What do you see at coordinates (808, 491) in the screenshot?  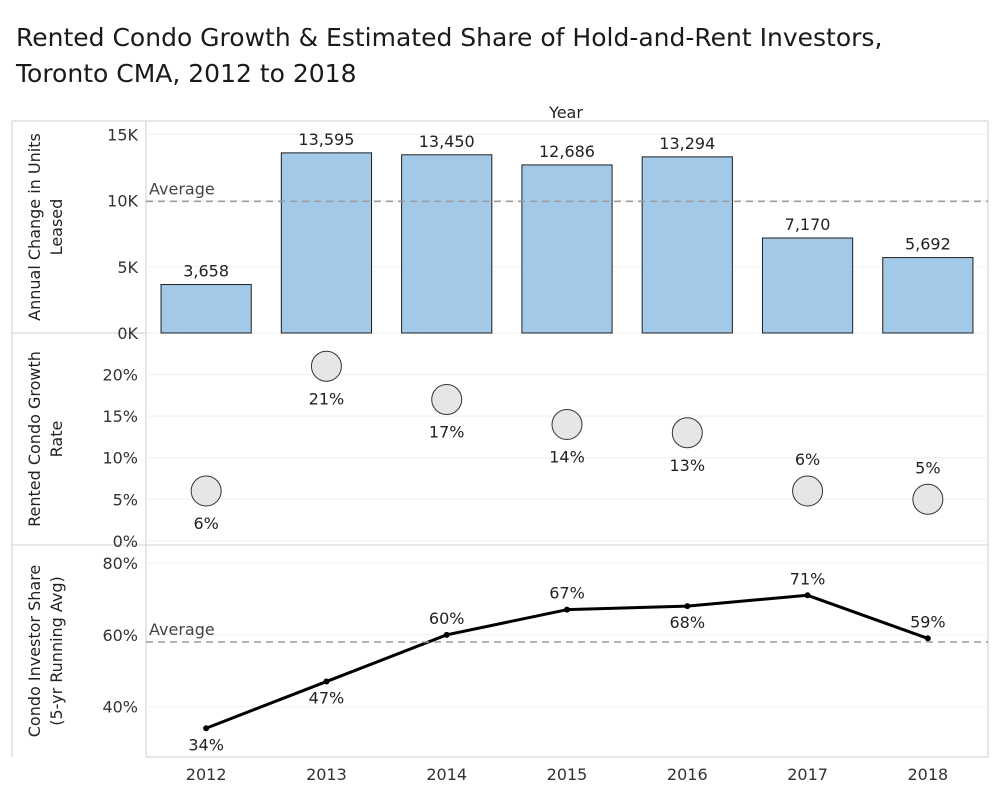 I see `point-2017` at bounding box center [808, 491].